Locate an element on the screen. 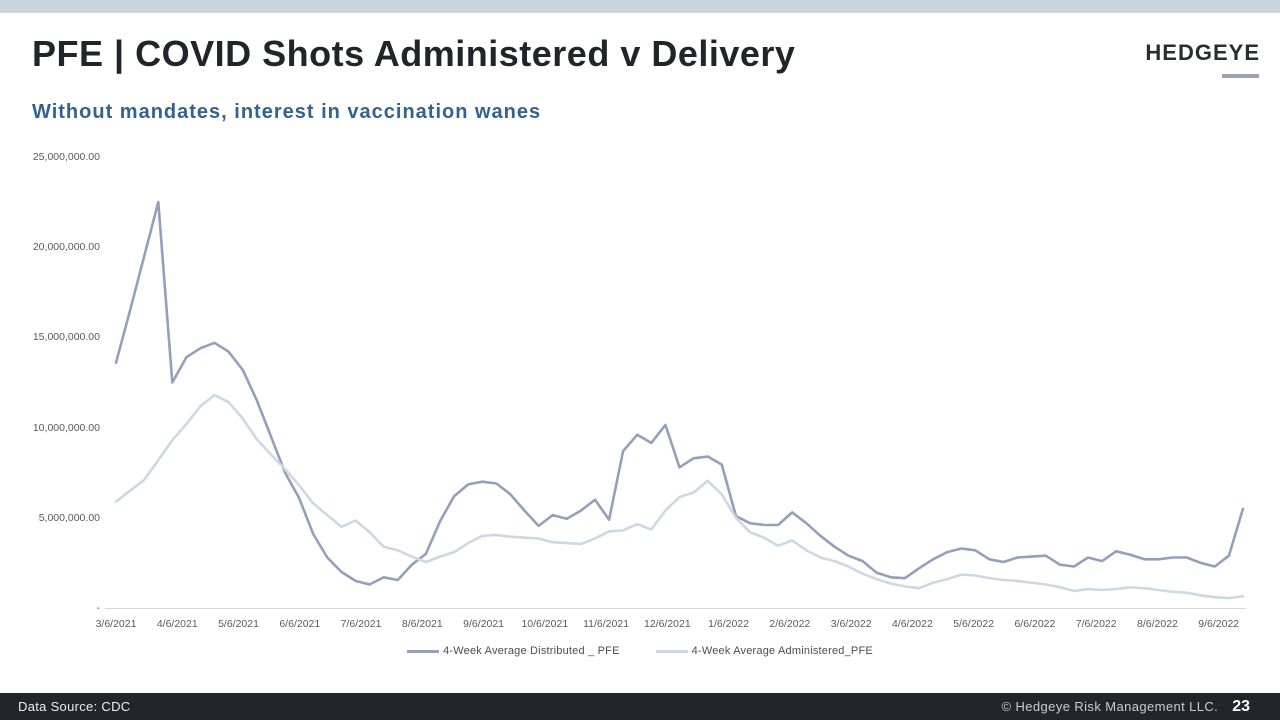 This screenshot has width=1280, height=720. x-axis-tick-label: 9/6/2021 is located at coordinates (483, 624).